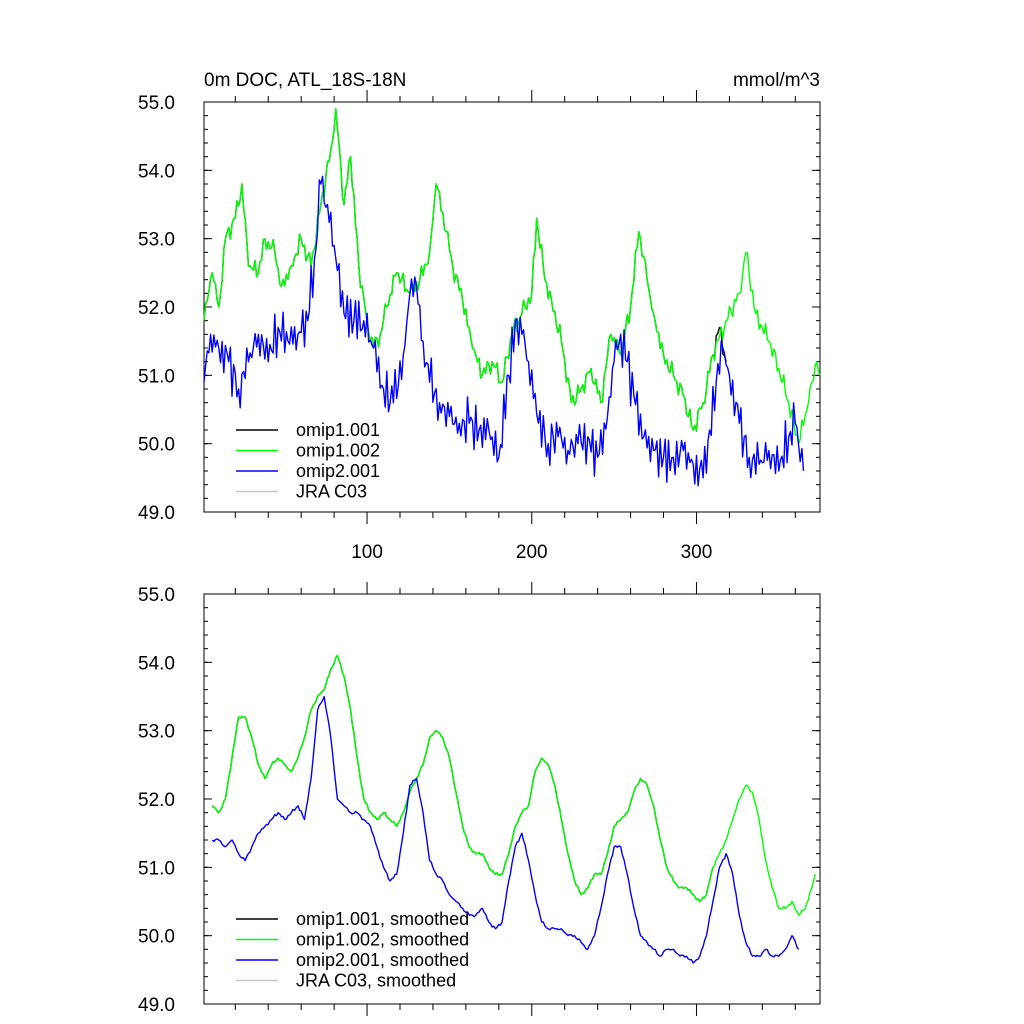 The image size is (1024, 1024). What do you see at coordinates (338, 471) in the screenshot?
I see `legend-label: omip2.001` at bounding box center [338, 471].